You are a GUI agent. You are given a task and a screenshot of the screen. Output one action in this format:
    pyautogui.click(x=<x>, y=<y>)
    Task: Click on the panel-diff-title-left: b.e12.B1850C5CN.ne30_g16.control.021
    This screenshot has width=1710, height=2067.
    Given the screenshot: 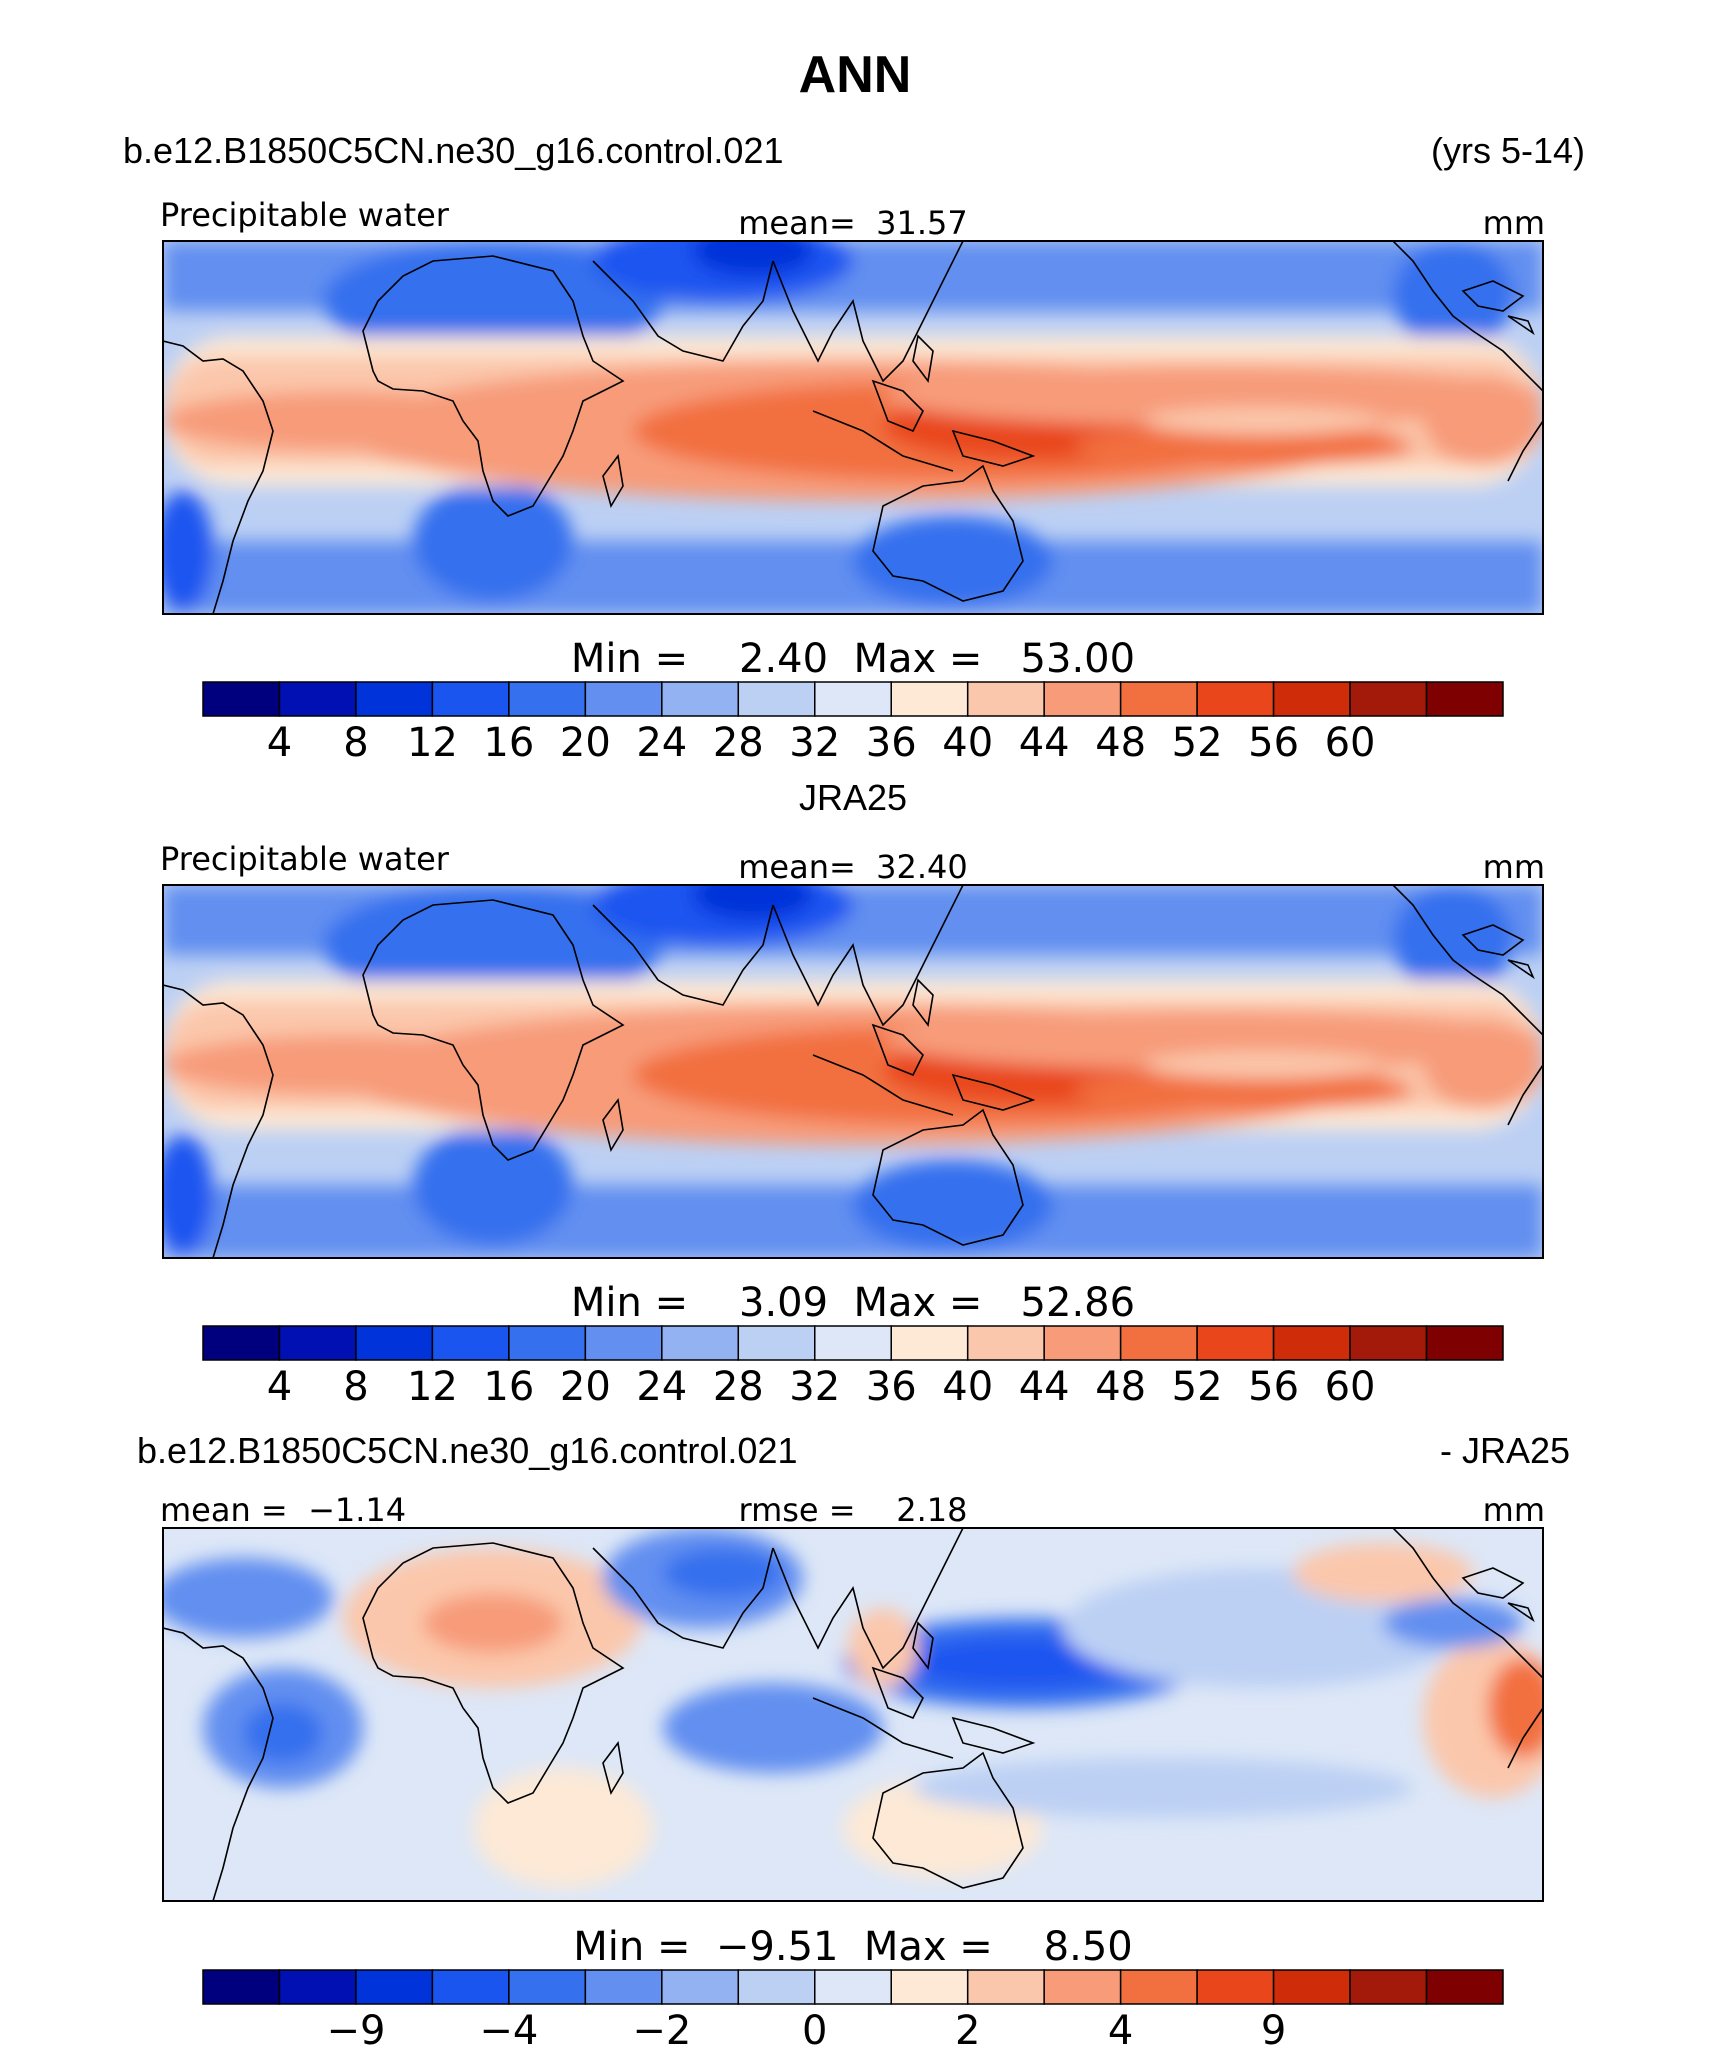 What is the action you would take?
    pyautogui.click(x=467, y=1450)
    